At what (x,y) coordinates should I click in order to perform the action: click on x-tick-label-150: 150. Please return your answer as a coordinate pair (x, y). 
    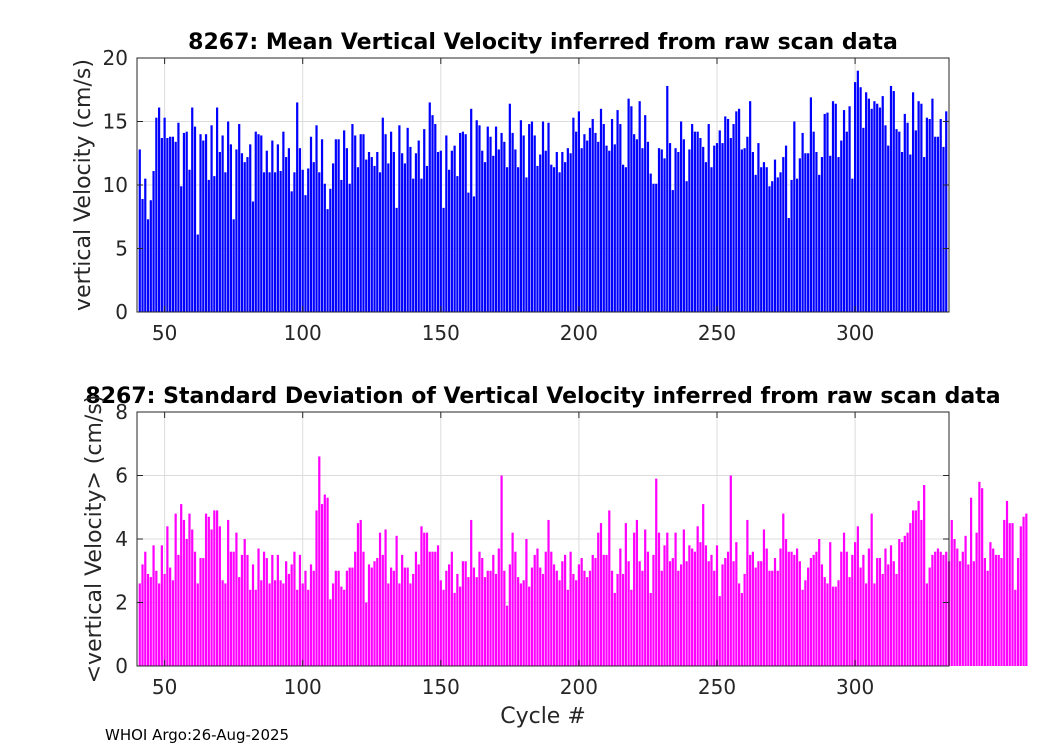
    Looking at the image, I should click on (441, 687).